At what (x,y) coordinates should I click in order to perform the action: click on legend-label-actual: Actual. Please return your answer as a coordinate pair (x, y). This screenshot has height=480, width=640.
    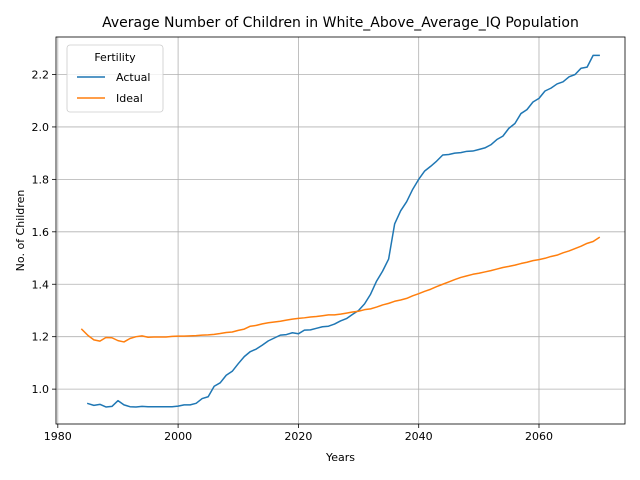
    Looking at the image, I should click on (133, 77).